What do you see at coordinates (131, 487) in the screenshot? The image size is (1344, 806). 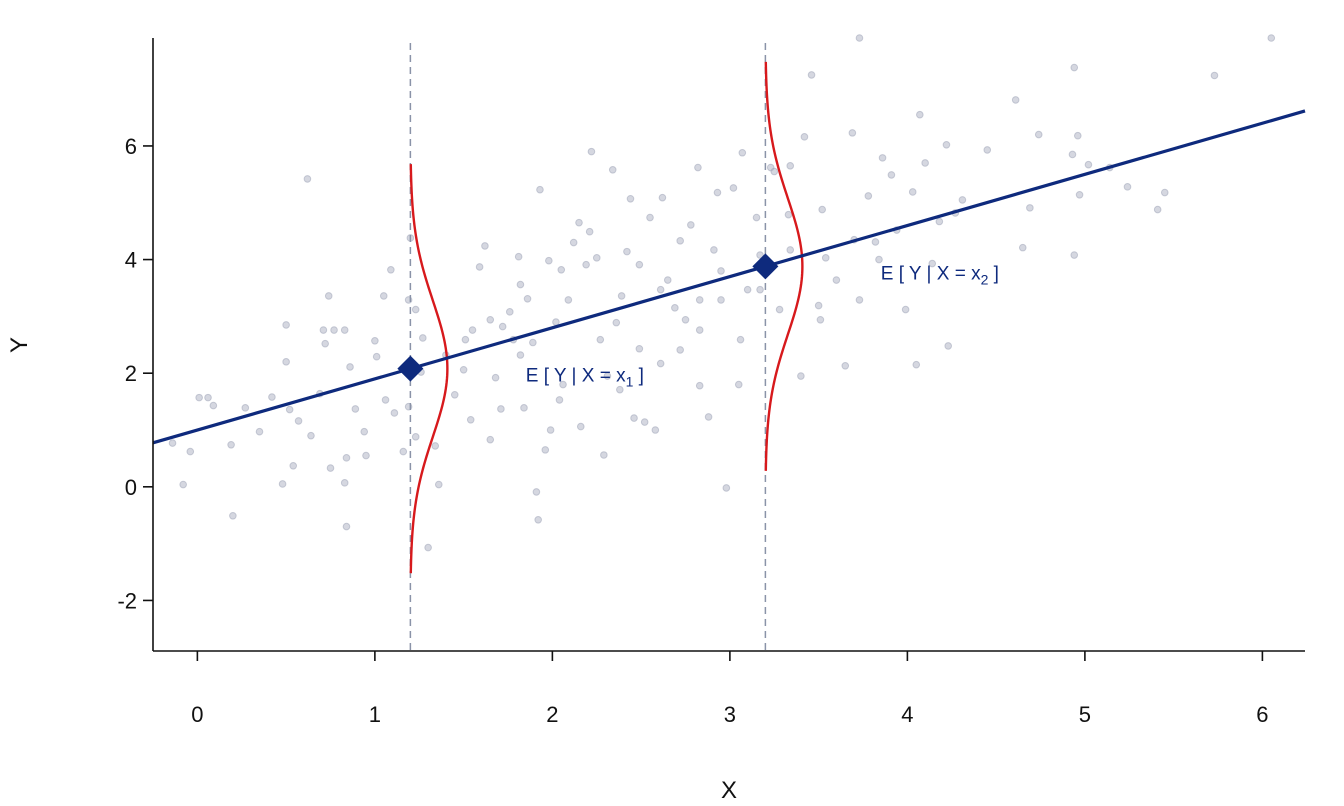 I see `y-tick-label: 0` at bounding box center [131, 487].